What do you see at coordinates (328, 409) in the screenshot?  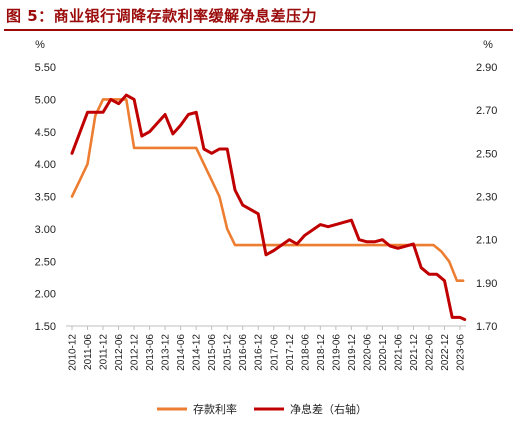 I see `legend-label: 净息差（右轴）` at bounding box center [328, 409].